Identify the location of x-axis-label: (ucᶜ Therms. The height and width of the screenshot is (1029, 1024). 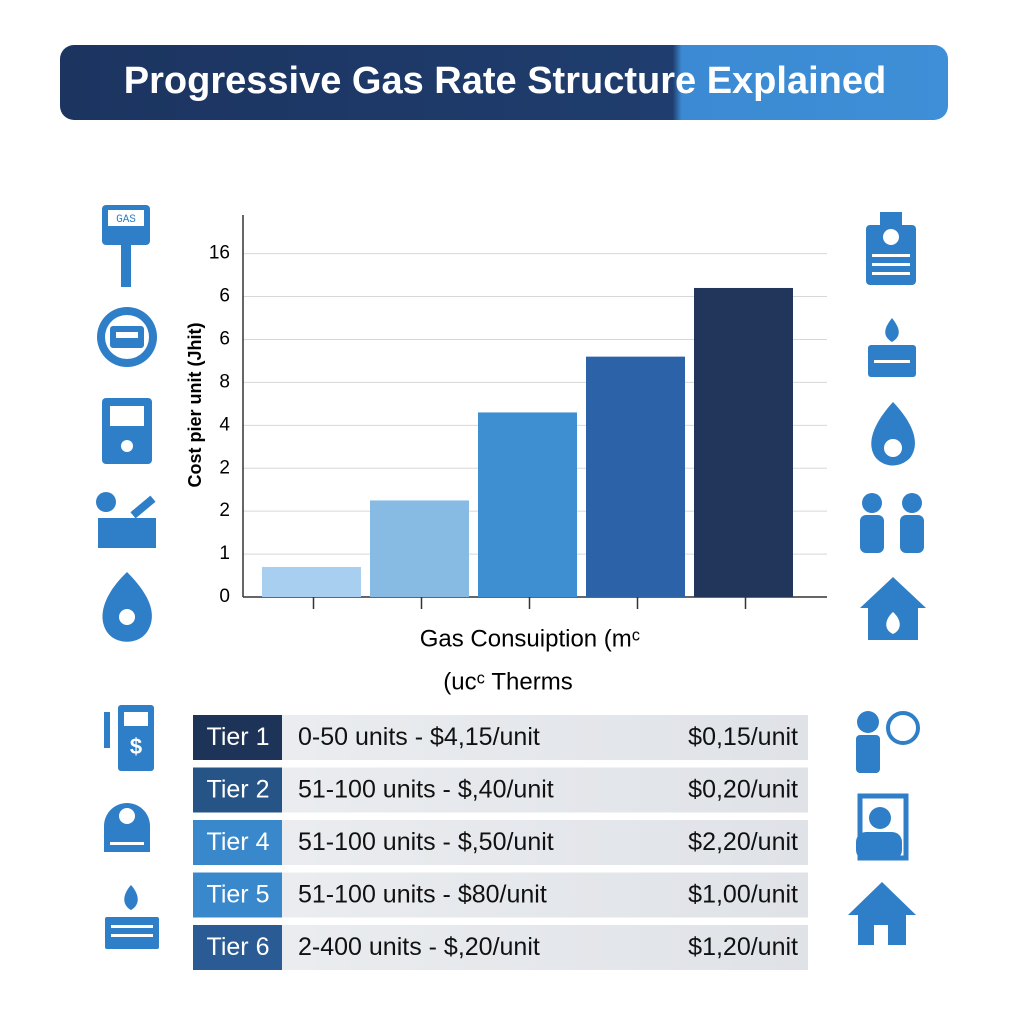
(507, 681).